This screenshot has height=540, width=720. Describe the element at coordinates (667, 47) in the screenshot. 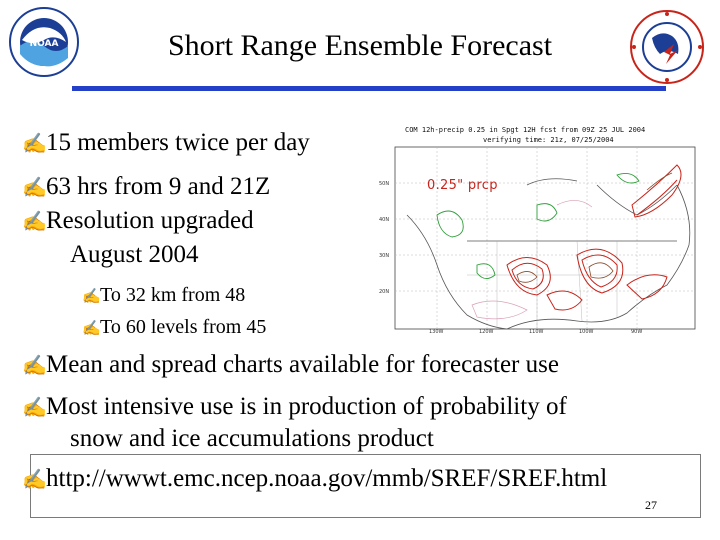

I see `national-weather-service-logo` at that location.